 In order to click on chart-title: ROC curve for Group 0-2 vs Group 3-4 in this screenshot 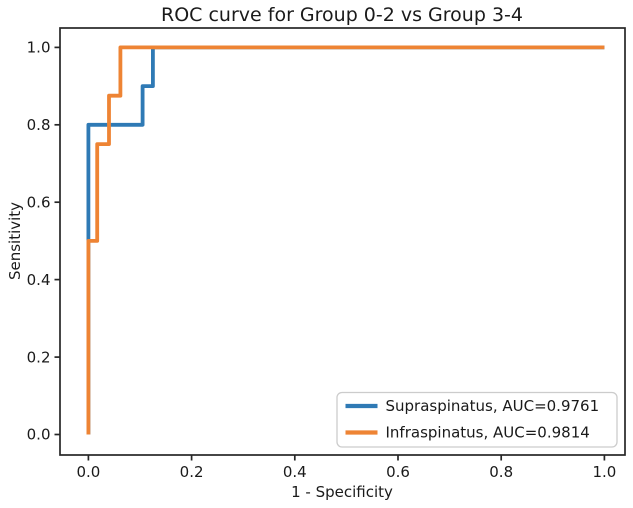, I will do `click(342, 15)`.